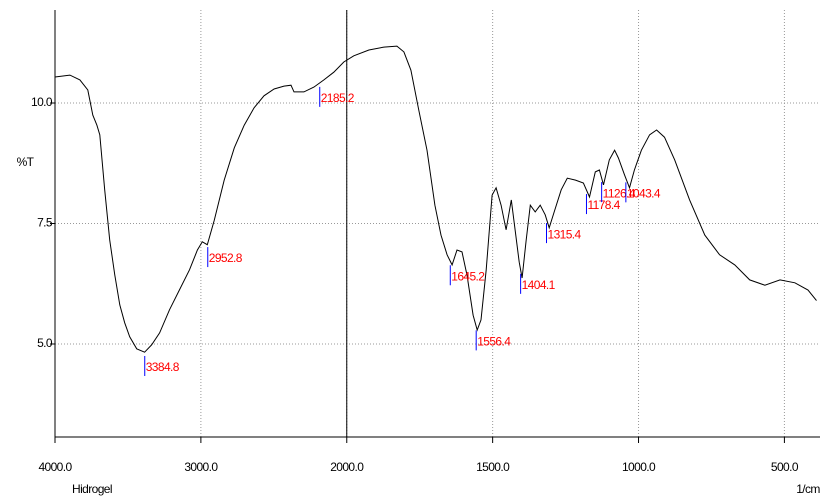 This screenshot has width=831, height=499. What do you see at coordinates (226, 258) in the screenshot?
I see `peak-label: 2952.8` at bounding box center [226, 258].